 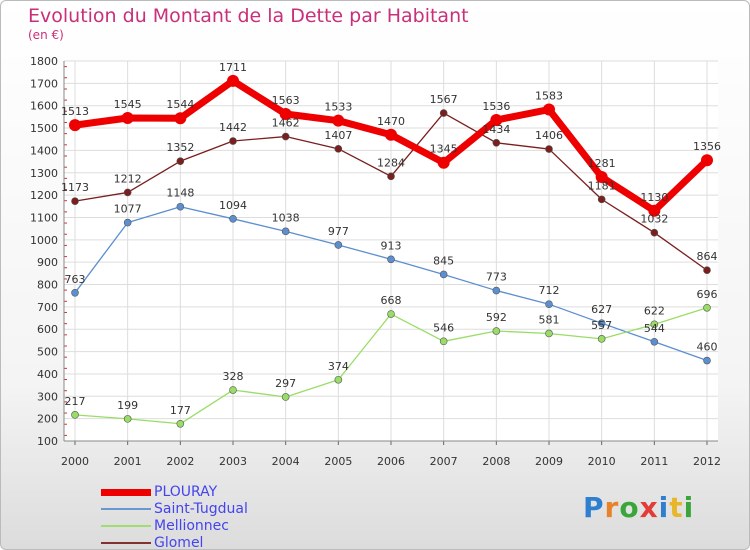 I want to click on x-tick-label: 2009, so click(x=549, y=461).